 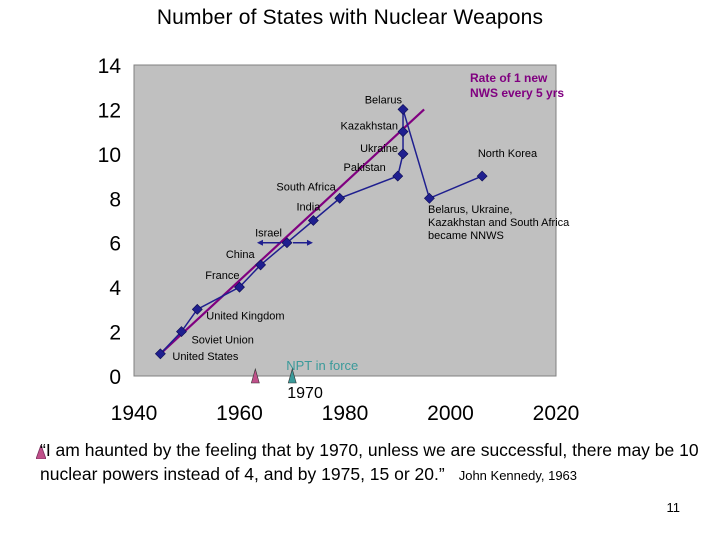 I want to click on y-tick-label: 14, so click(x=110, y=66).